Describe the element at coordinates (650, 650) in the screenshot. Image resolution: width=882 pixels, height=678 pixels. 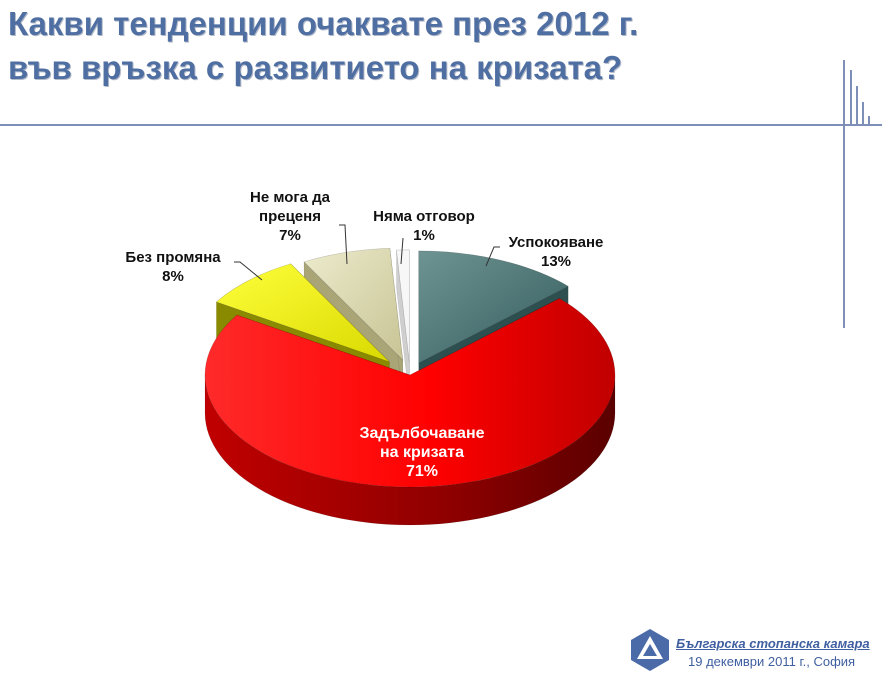
I see `chamber-logo-icon` at that location.